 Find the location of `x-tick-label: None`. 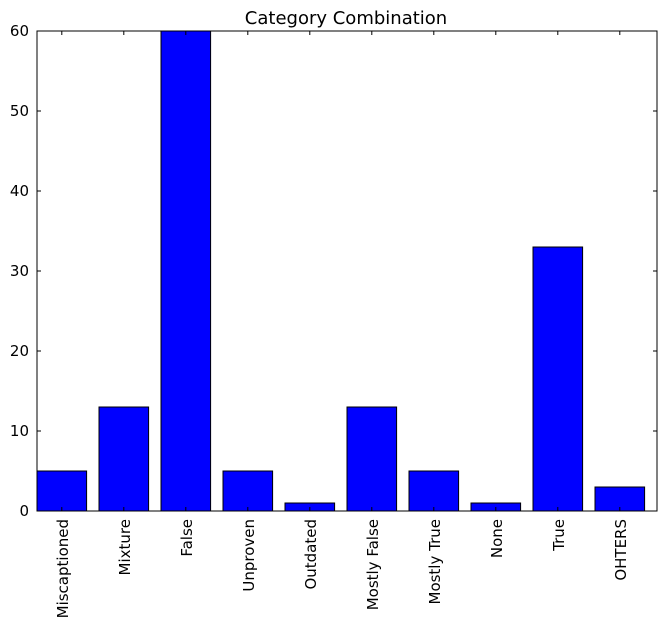

x-tick-label: None is located at coordinates (497, 538).